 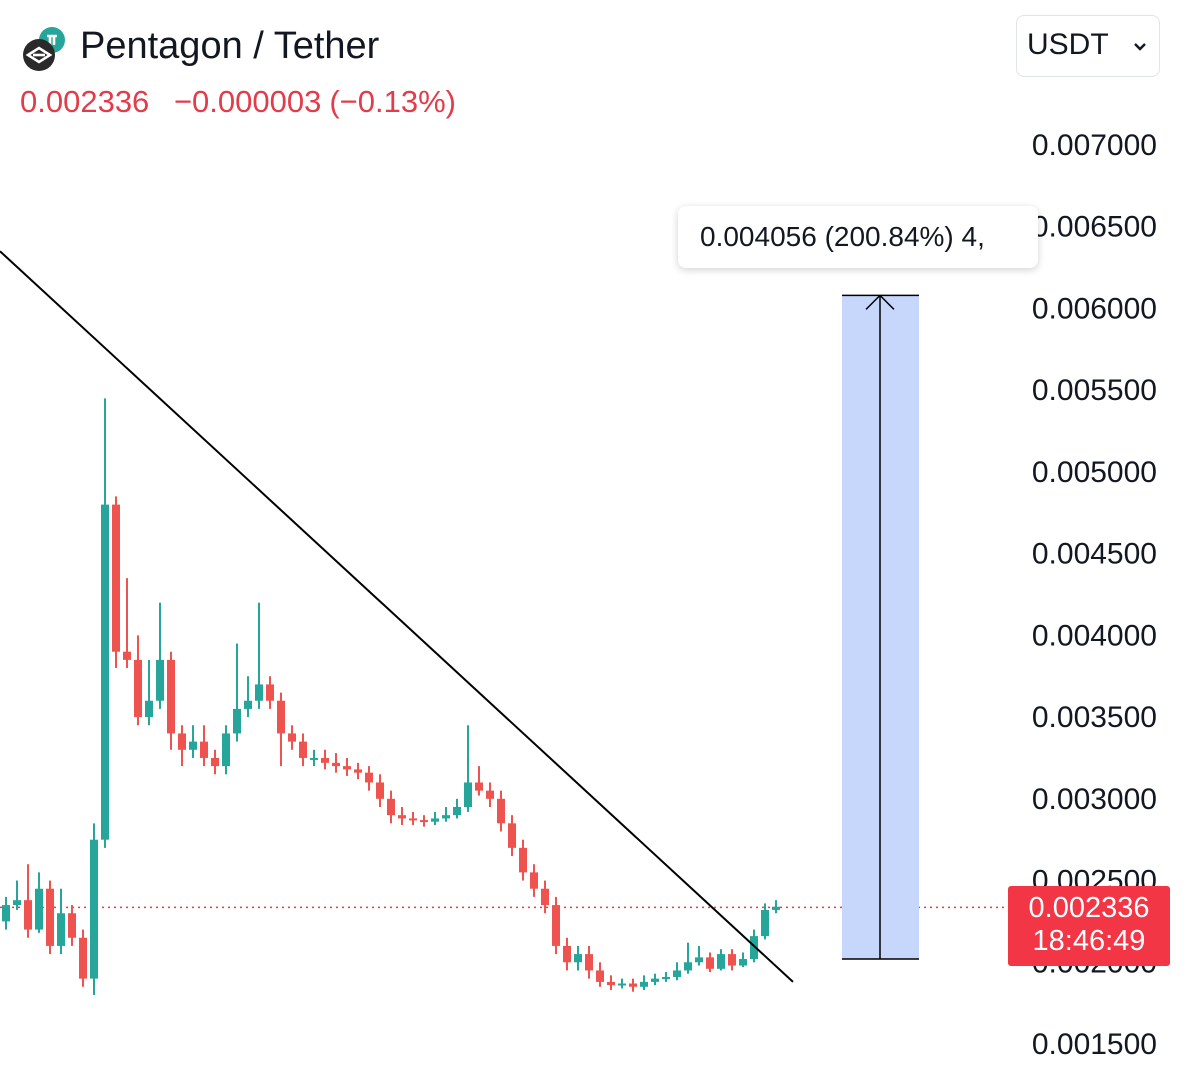 I want to click on price-tag-countdown: 18:46:49, so click(x=1089, y=941).